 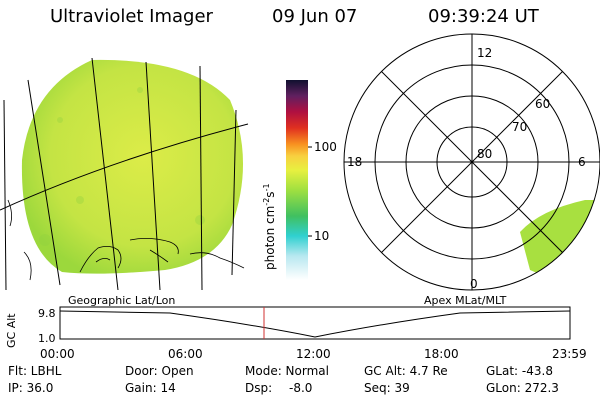 I want to click on image-time: 09:39:24 UT, so click(x=483, y=16).